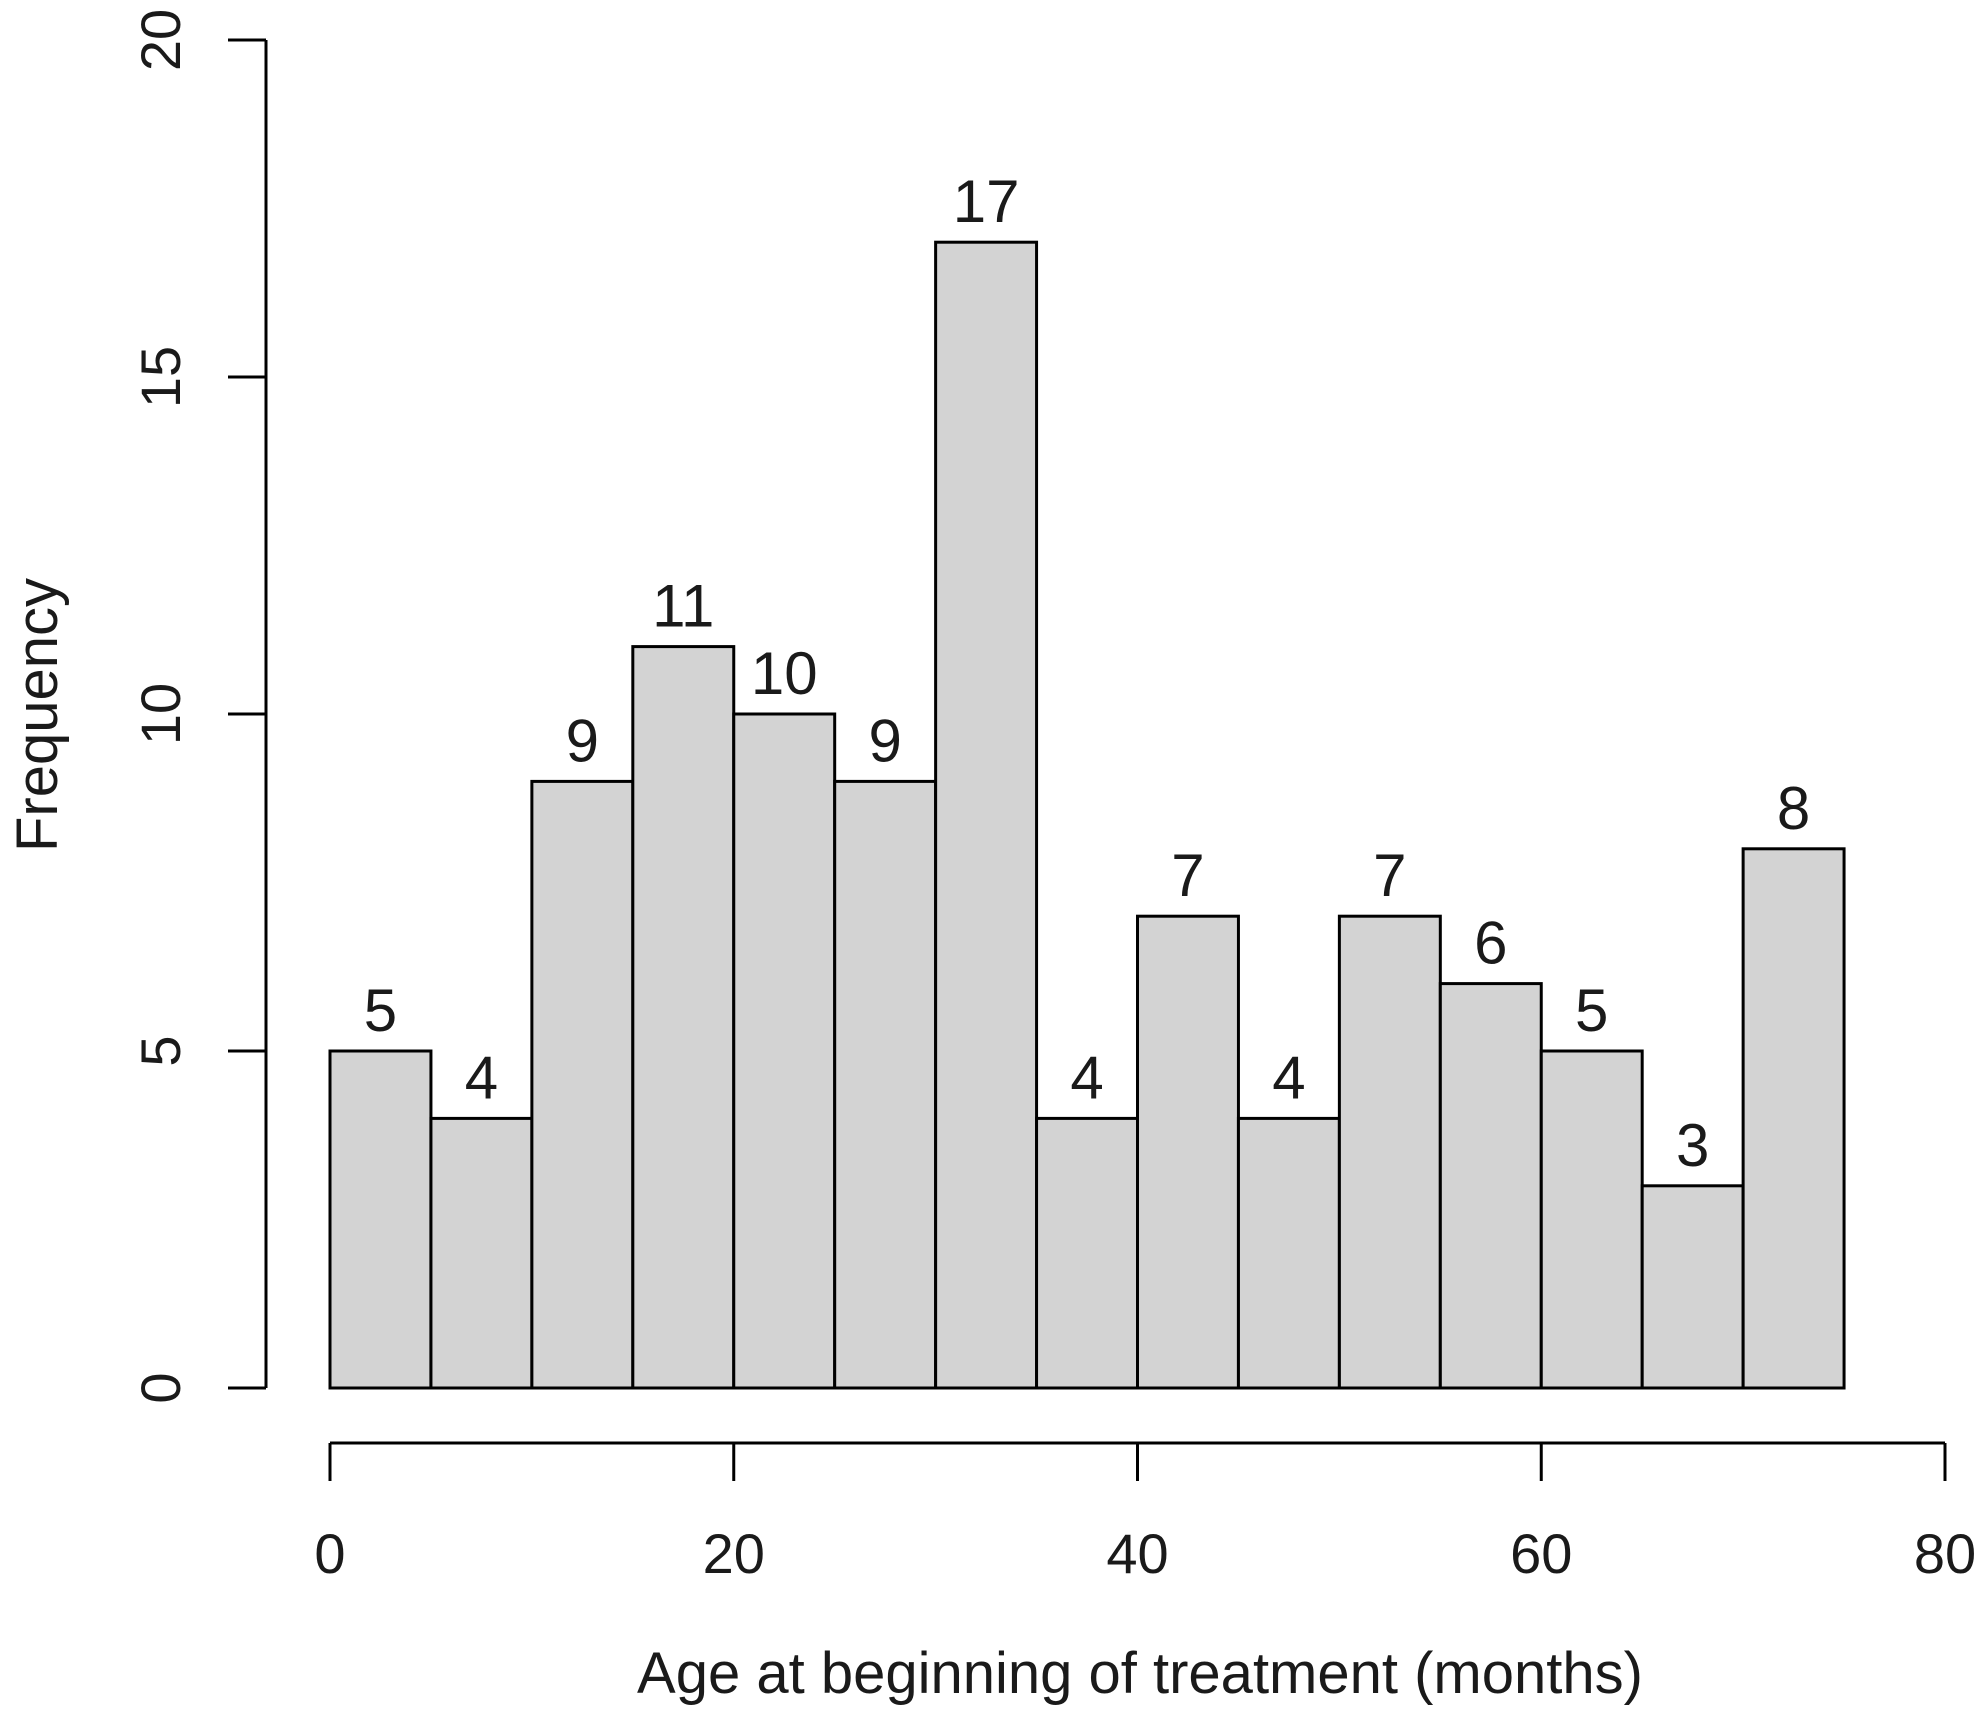  I want to click on y-tick-label: 15, so click(160, 377).